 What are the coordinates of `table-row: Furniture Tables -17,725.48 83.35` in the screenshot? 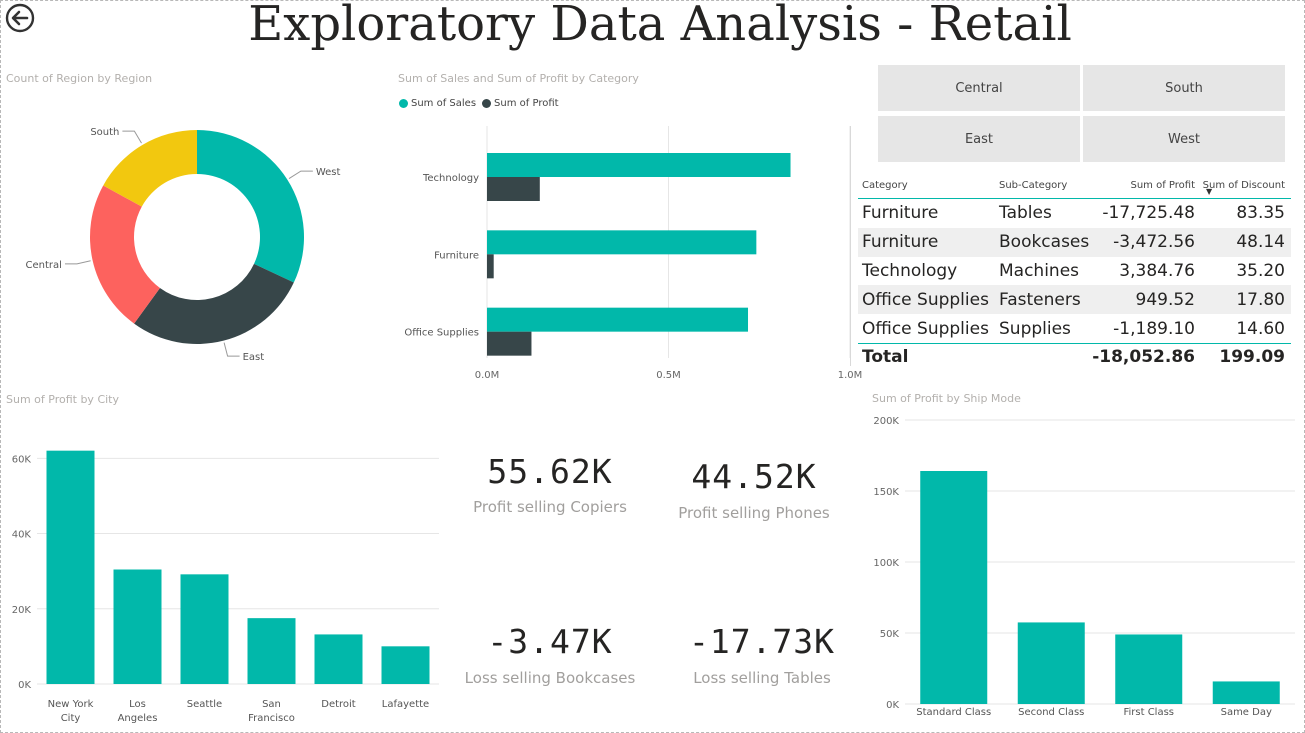 It's located at (1074, 213).